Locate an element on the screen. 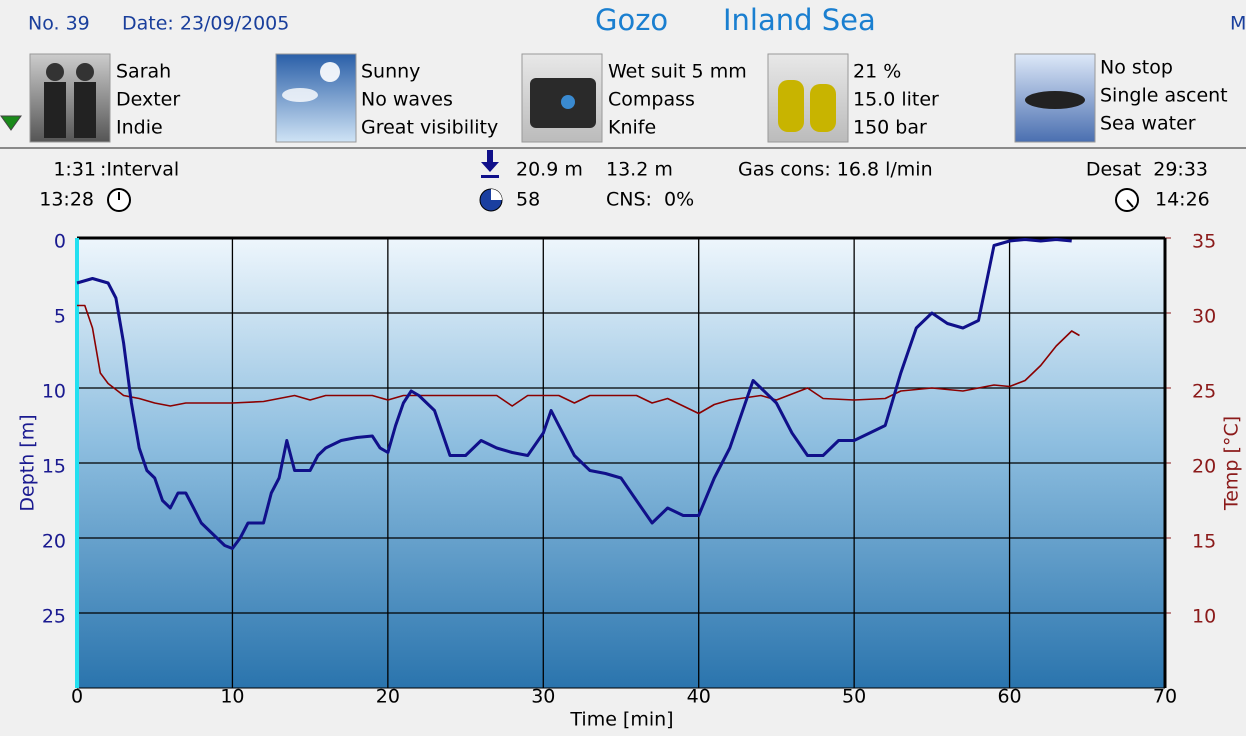 The height and width of the screenshot is (736, 1246). weather-icon is located at coordinates (316, 98).